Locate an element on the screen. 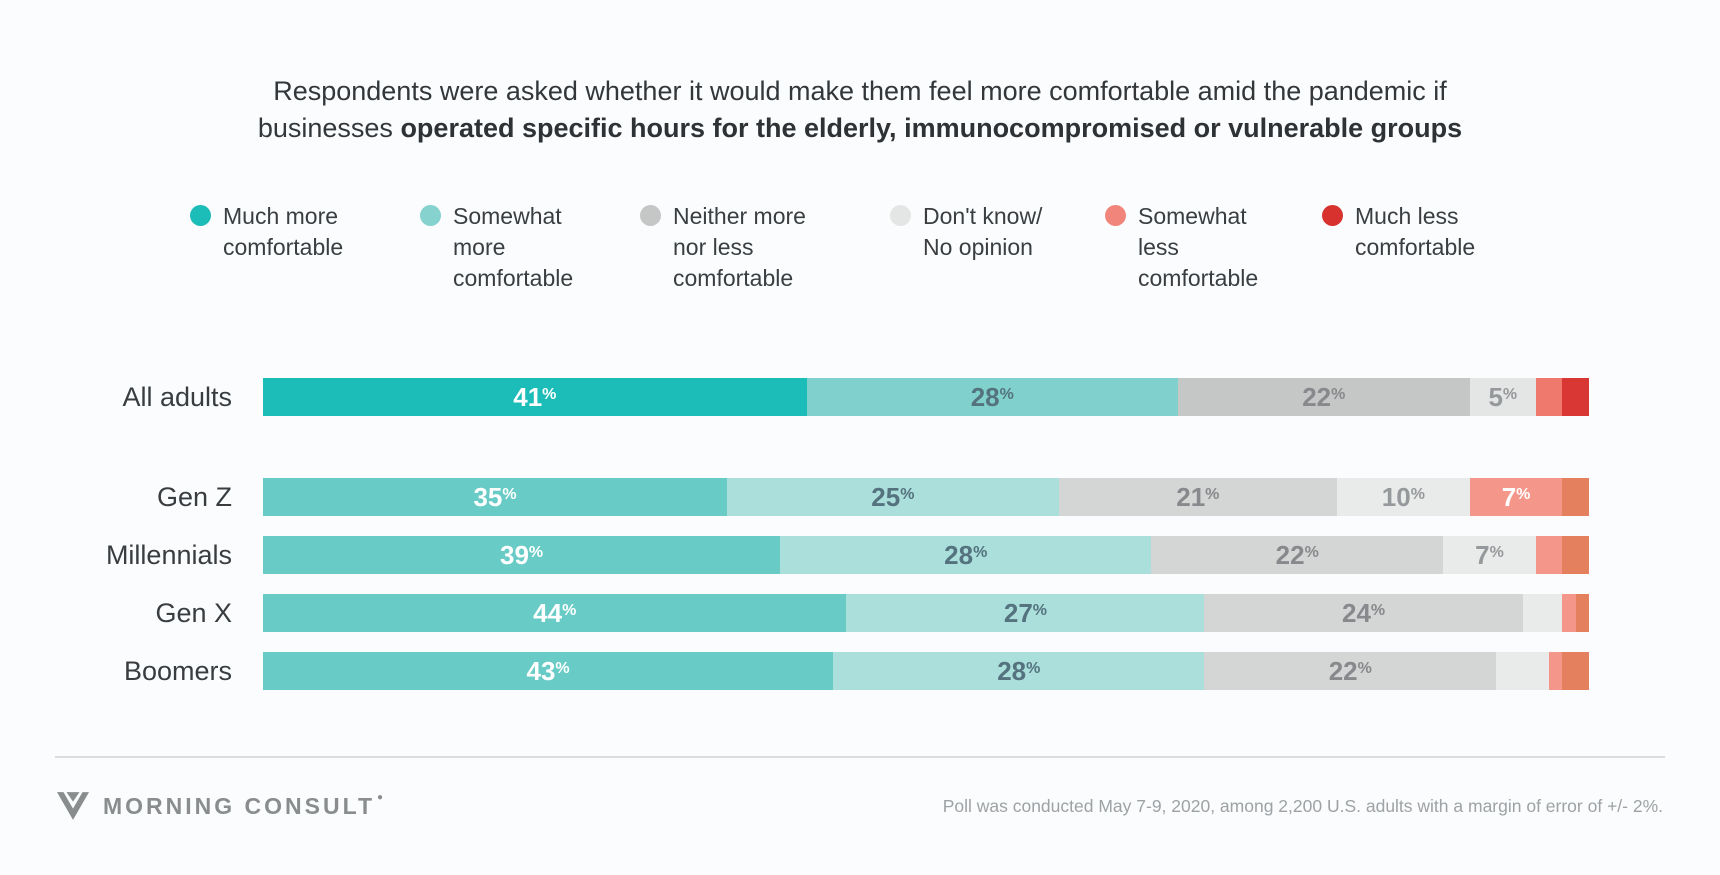 The image size is (1720, 875). stacked-bar: 43% 28% 22% is located at coordinates (926, 671).